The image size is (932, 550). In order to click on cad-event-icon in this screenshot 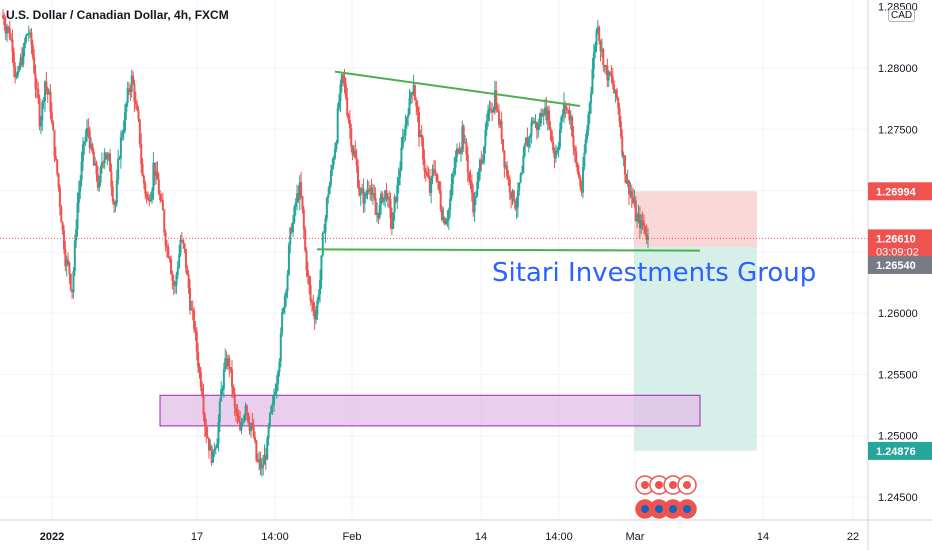, I will do `click(687, 485)`.